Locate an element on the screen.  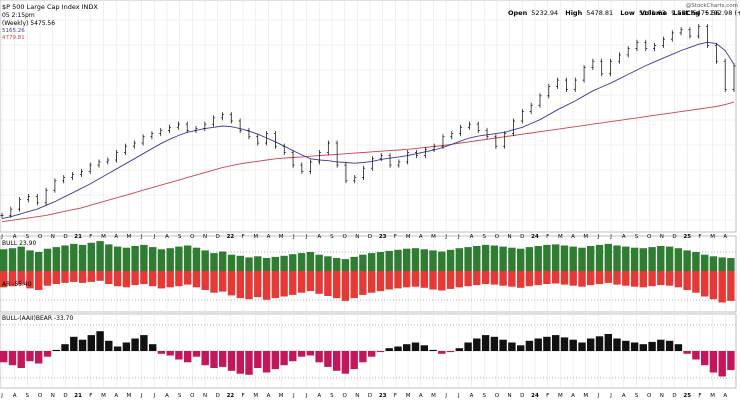
ma-short-legend: 5165.26 is located at coordinates (13, 31).